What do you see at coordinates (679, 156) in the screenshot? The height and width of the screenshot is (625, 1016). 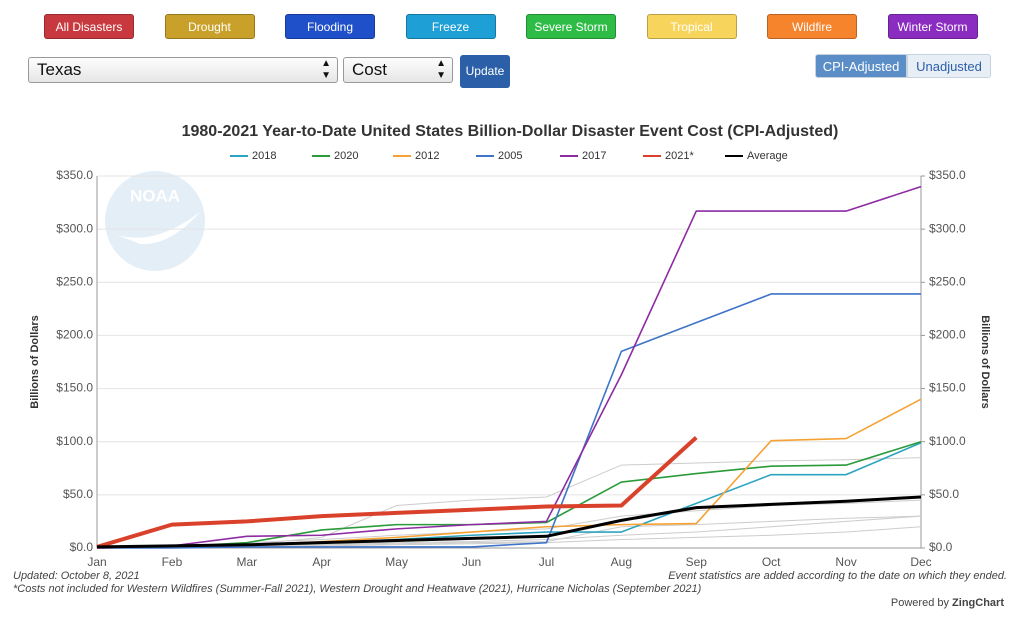 I see `legend-label: 2021*` at bounding box center [679, 156].